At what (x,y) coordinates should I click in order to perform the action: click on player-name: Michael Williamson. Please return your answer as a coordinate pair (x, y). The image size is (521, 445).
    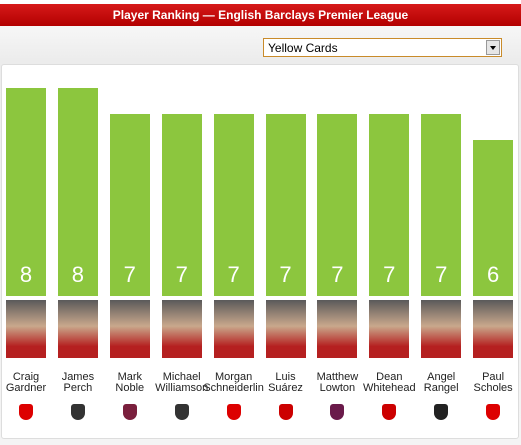
    Looking at the image, I should click on (182, 382).